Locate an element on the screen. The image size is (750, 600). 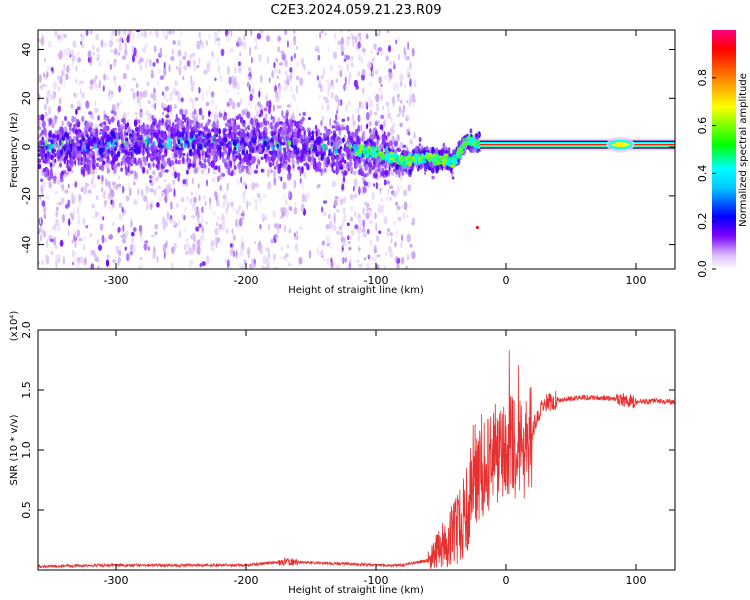
carrier-bulge-core is located at coordinates (620, 145).